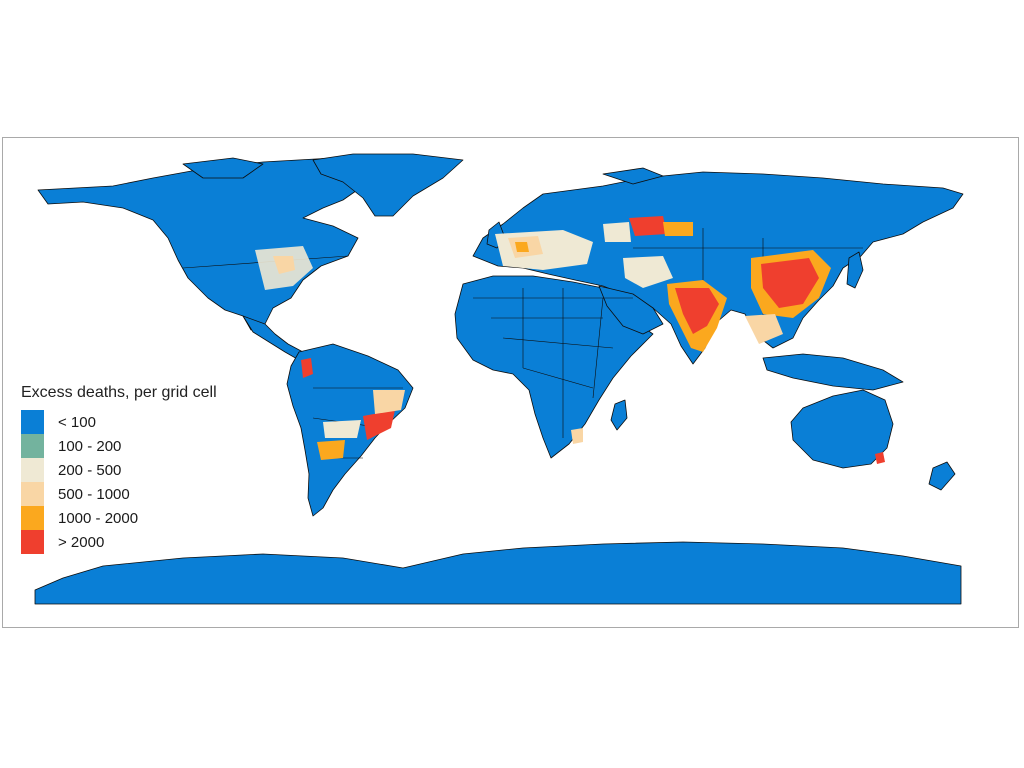 Image resolution: width=1024 pixels, height=768 pixels. Describe the element at coordinates (161, 422) in the screenshot. I see `legend-item: < 100` at that location.